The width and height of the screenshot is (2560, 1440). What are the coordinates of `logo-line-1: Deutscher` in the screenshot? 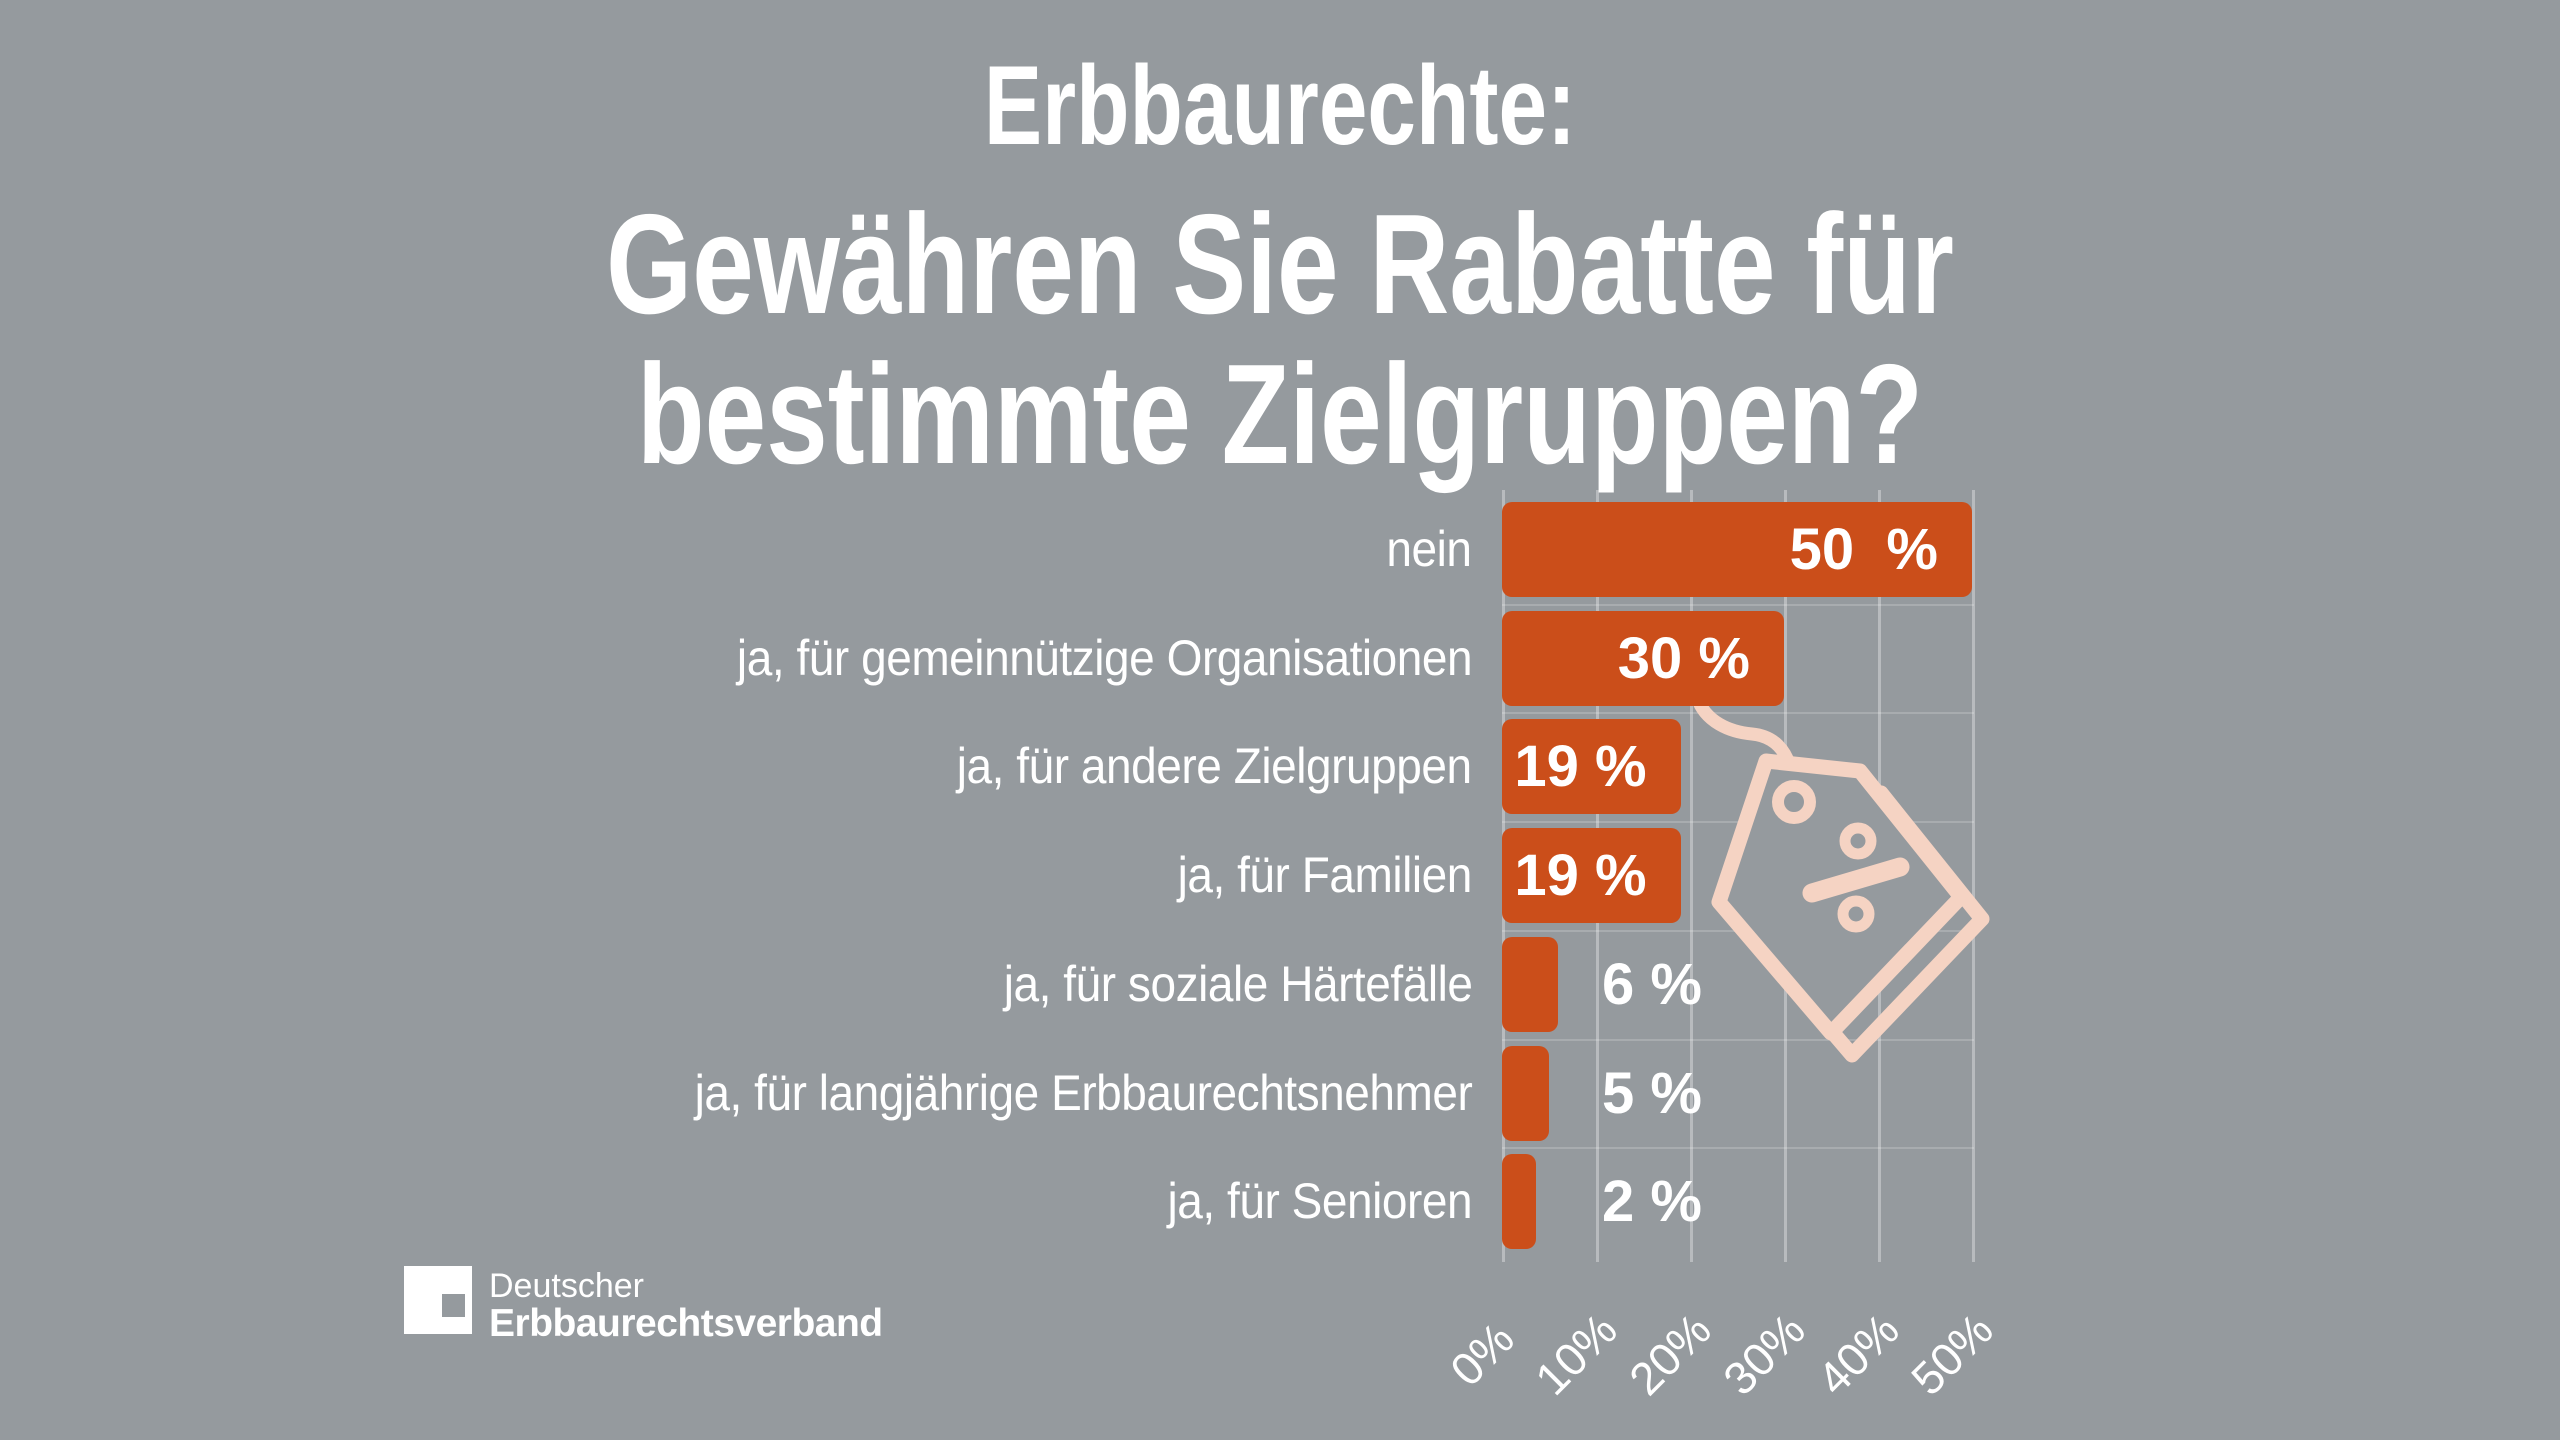 It's located at (566, 1286).